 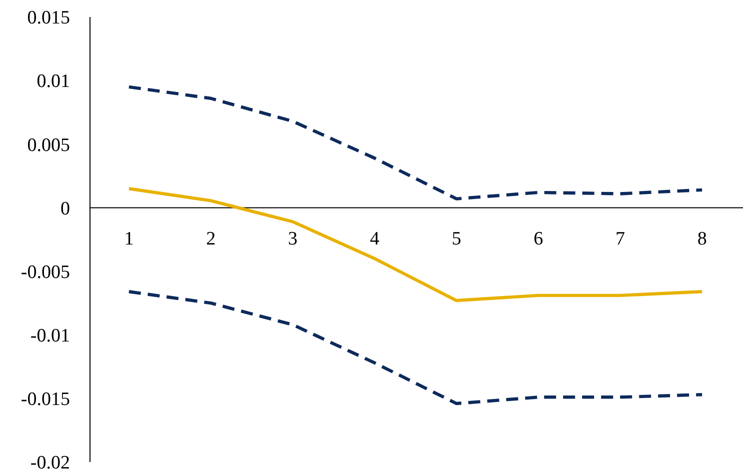 I want to click on y-tick-label: -0.015, so click(x=45, y=399).